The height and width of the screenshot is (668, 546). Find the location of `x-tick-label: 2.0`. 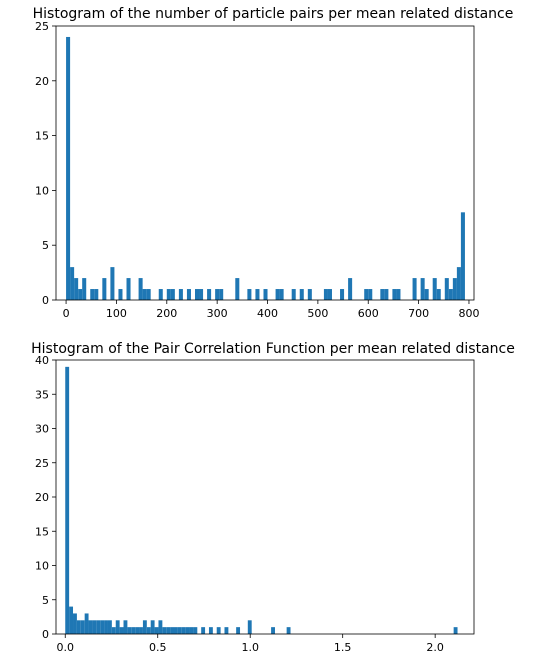

x-tick-label: 2.0 is located at coordinates (435, 647).